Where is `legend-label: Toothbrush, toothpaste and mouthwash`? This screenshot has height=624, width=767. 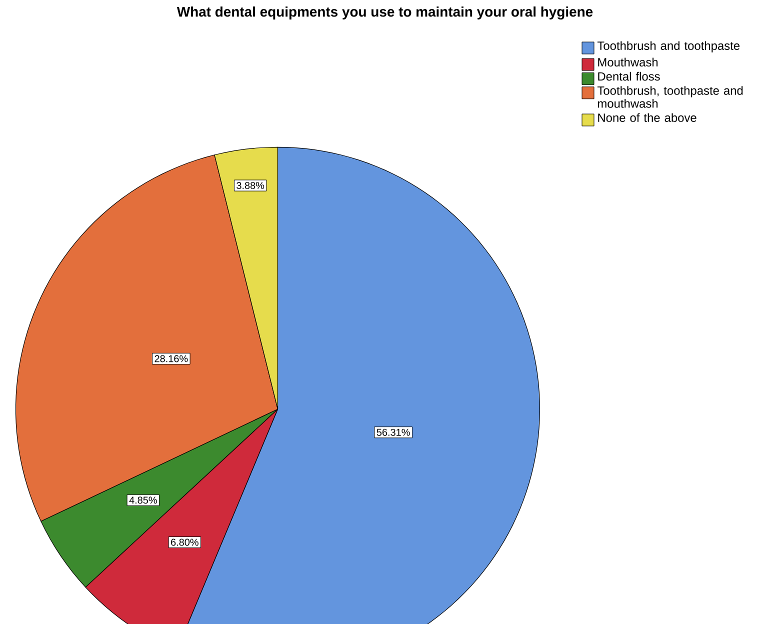 legend-label: Toothbrush, toothpaste and mouthwash is located at coordinates (670, 97).